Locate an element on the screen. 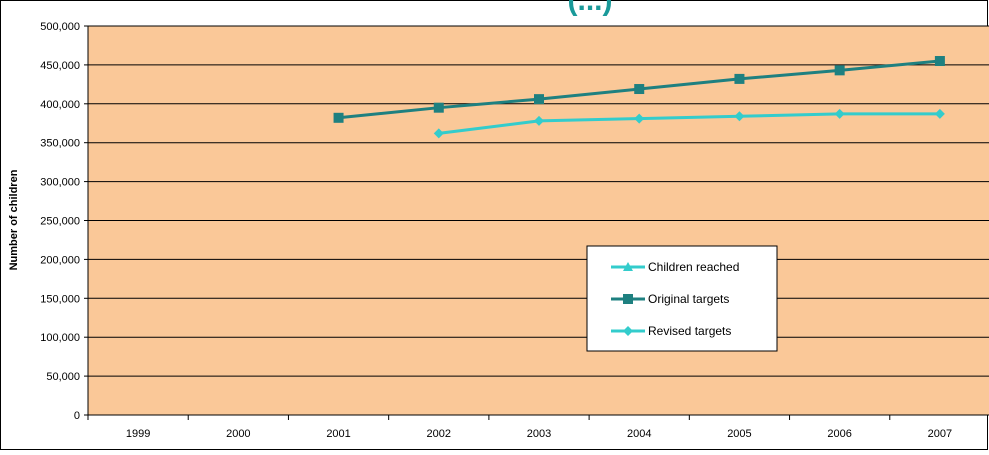  legend-item-original-targets: Original targets is located at coordinates (670, 299).